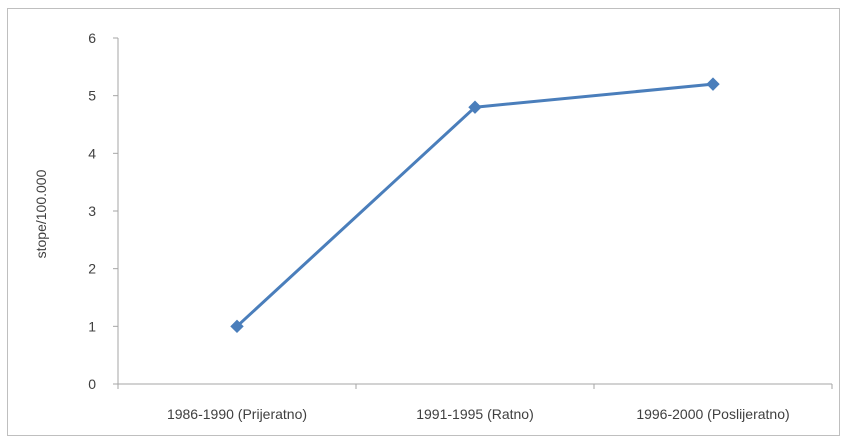 The width and height of the screenshot is (850, 446). What do you see at coordinates (41, 213) in the screenshot?
I see `y-axis-title: stope/100.000` at bounding box center [41, 213].